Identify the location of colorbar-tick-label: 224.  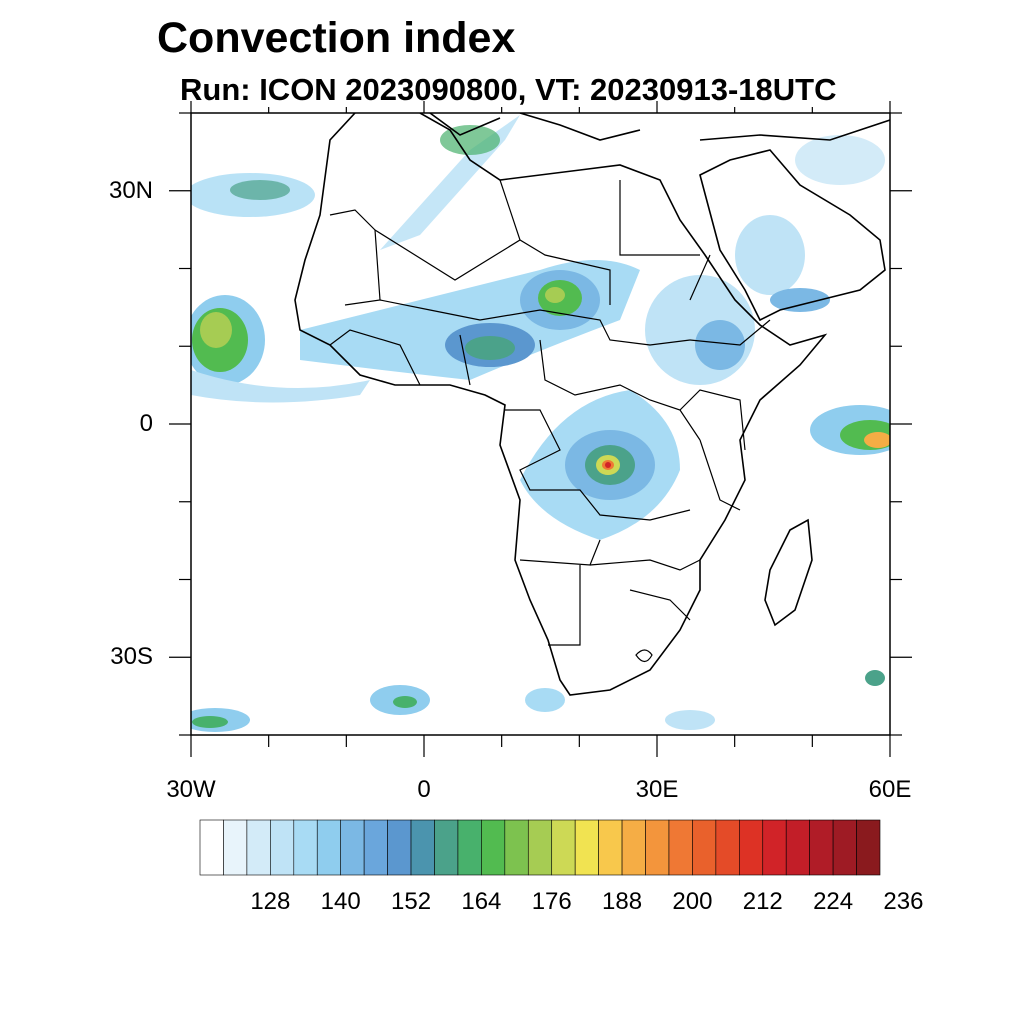
(833, 901).